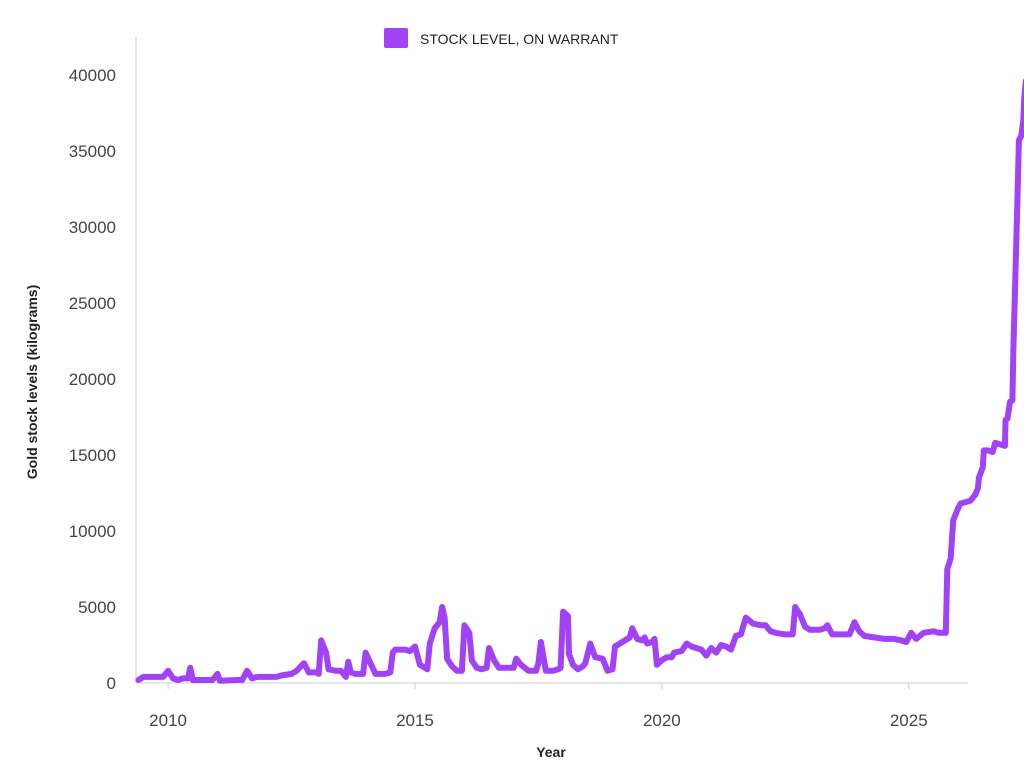 This screenshot has height=767, width=1024. I want to click on y-tick-label: 0, so click(111, 683).